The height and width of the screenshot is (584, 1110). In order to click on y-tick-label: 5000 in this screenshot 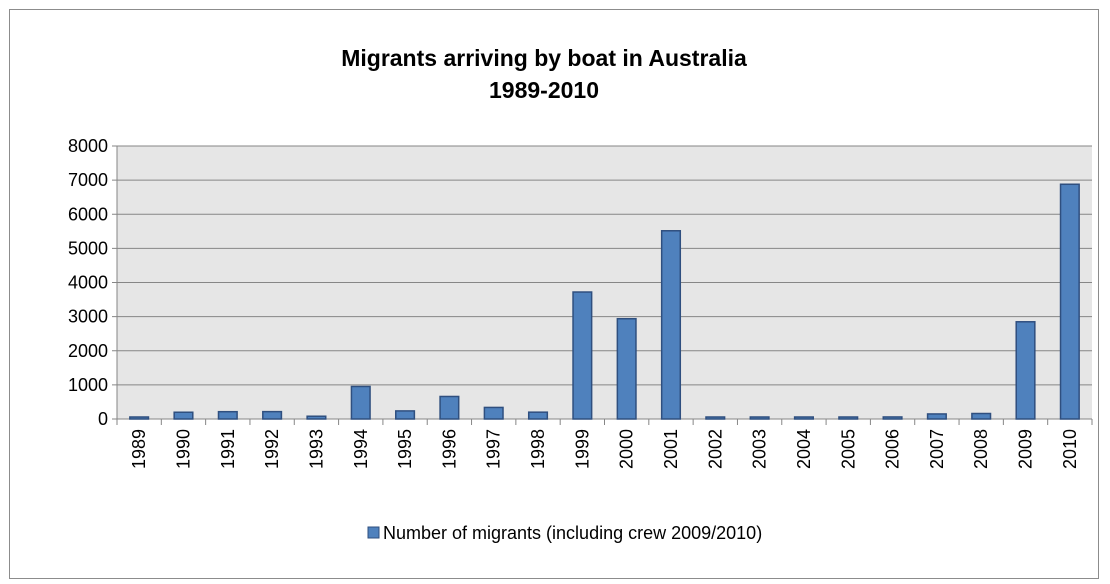, I will do `click(88, 248)`.